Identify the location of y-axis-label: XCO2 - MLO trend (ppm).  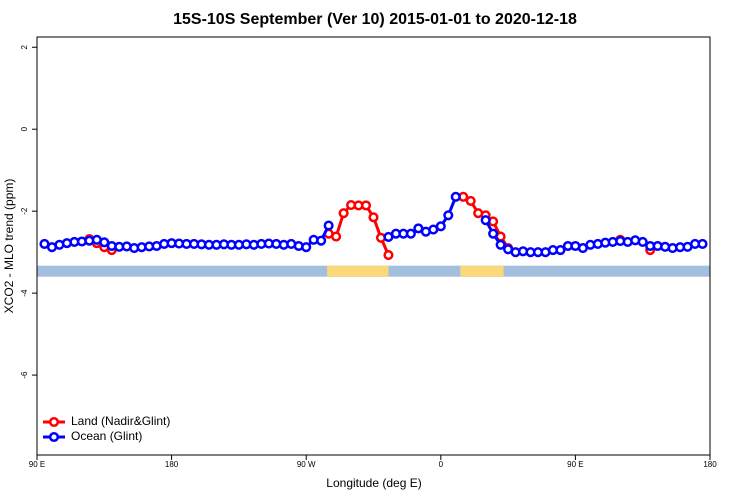
(9, 246).